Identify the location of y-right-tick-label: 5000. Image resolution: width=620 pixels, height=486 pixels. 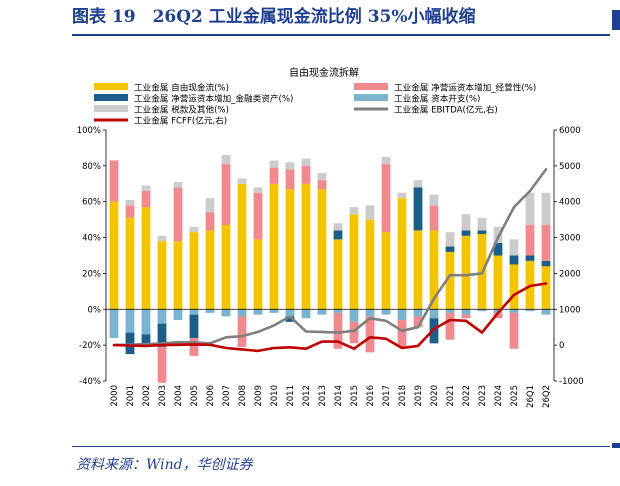
(570, 167).